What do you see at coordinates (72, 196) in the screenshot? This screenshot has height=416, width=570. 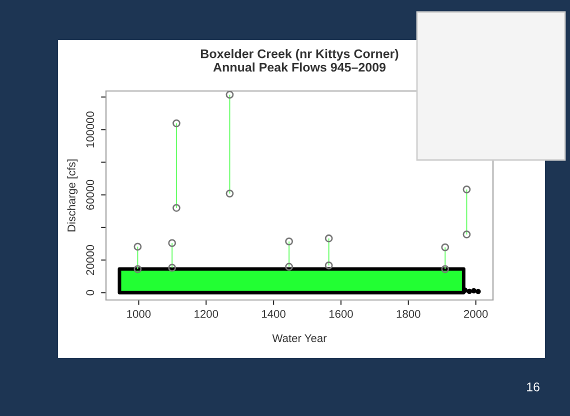 I see `y-axis-title: Discharge [cfs]` at bounding box center [72, 196].